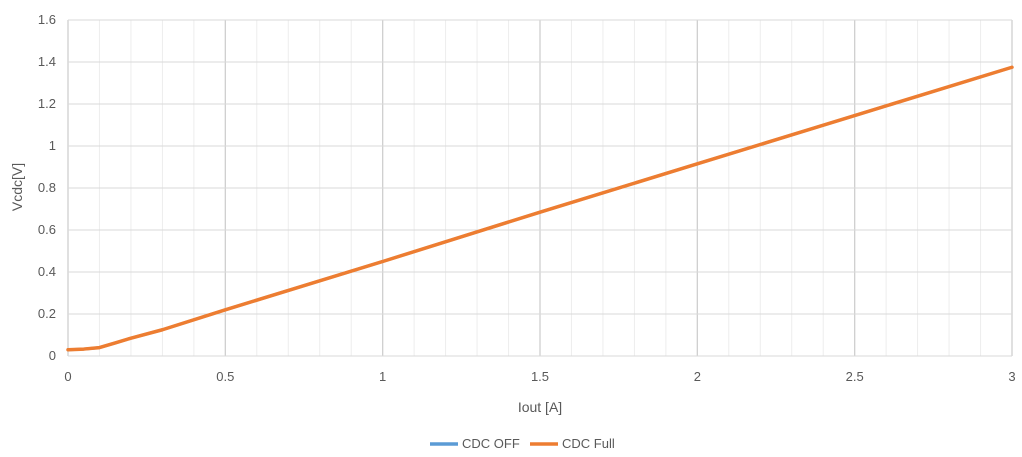 This screenshot has height=457, width=1022. What do you see at coordinates (17, 187) in the screenshot?
I see `y-axis-title: Vcdc[V]` at bounding box center [17, 187].